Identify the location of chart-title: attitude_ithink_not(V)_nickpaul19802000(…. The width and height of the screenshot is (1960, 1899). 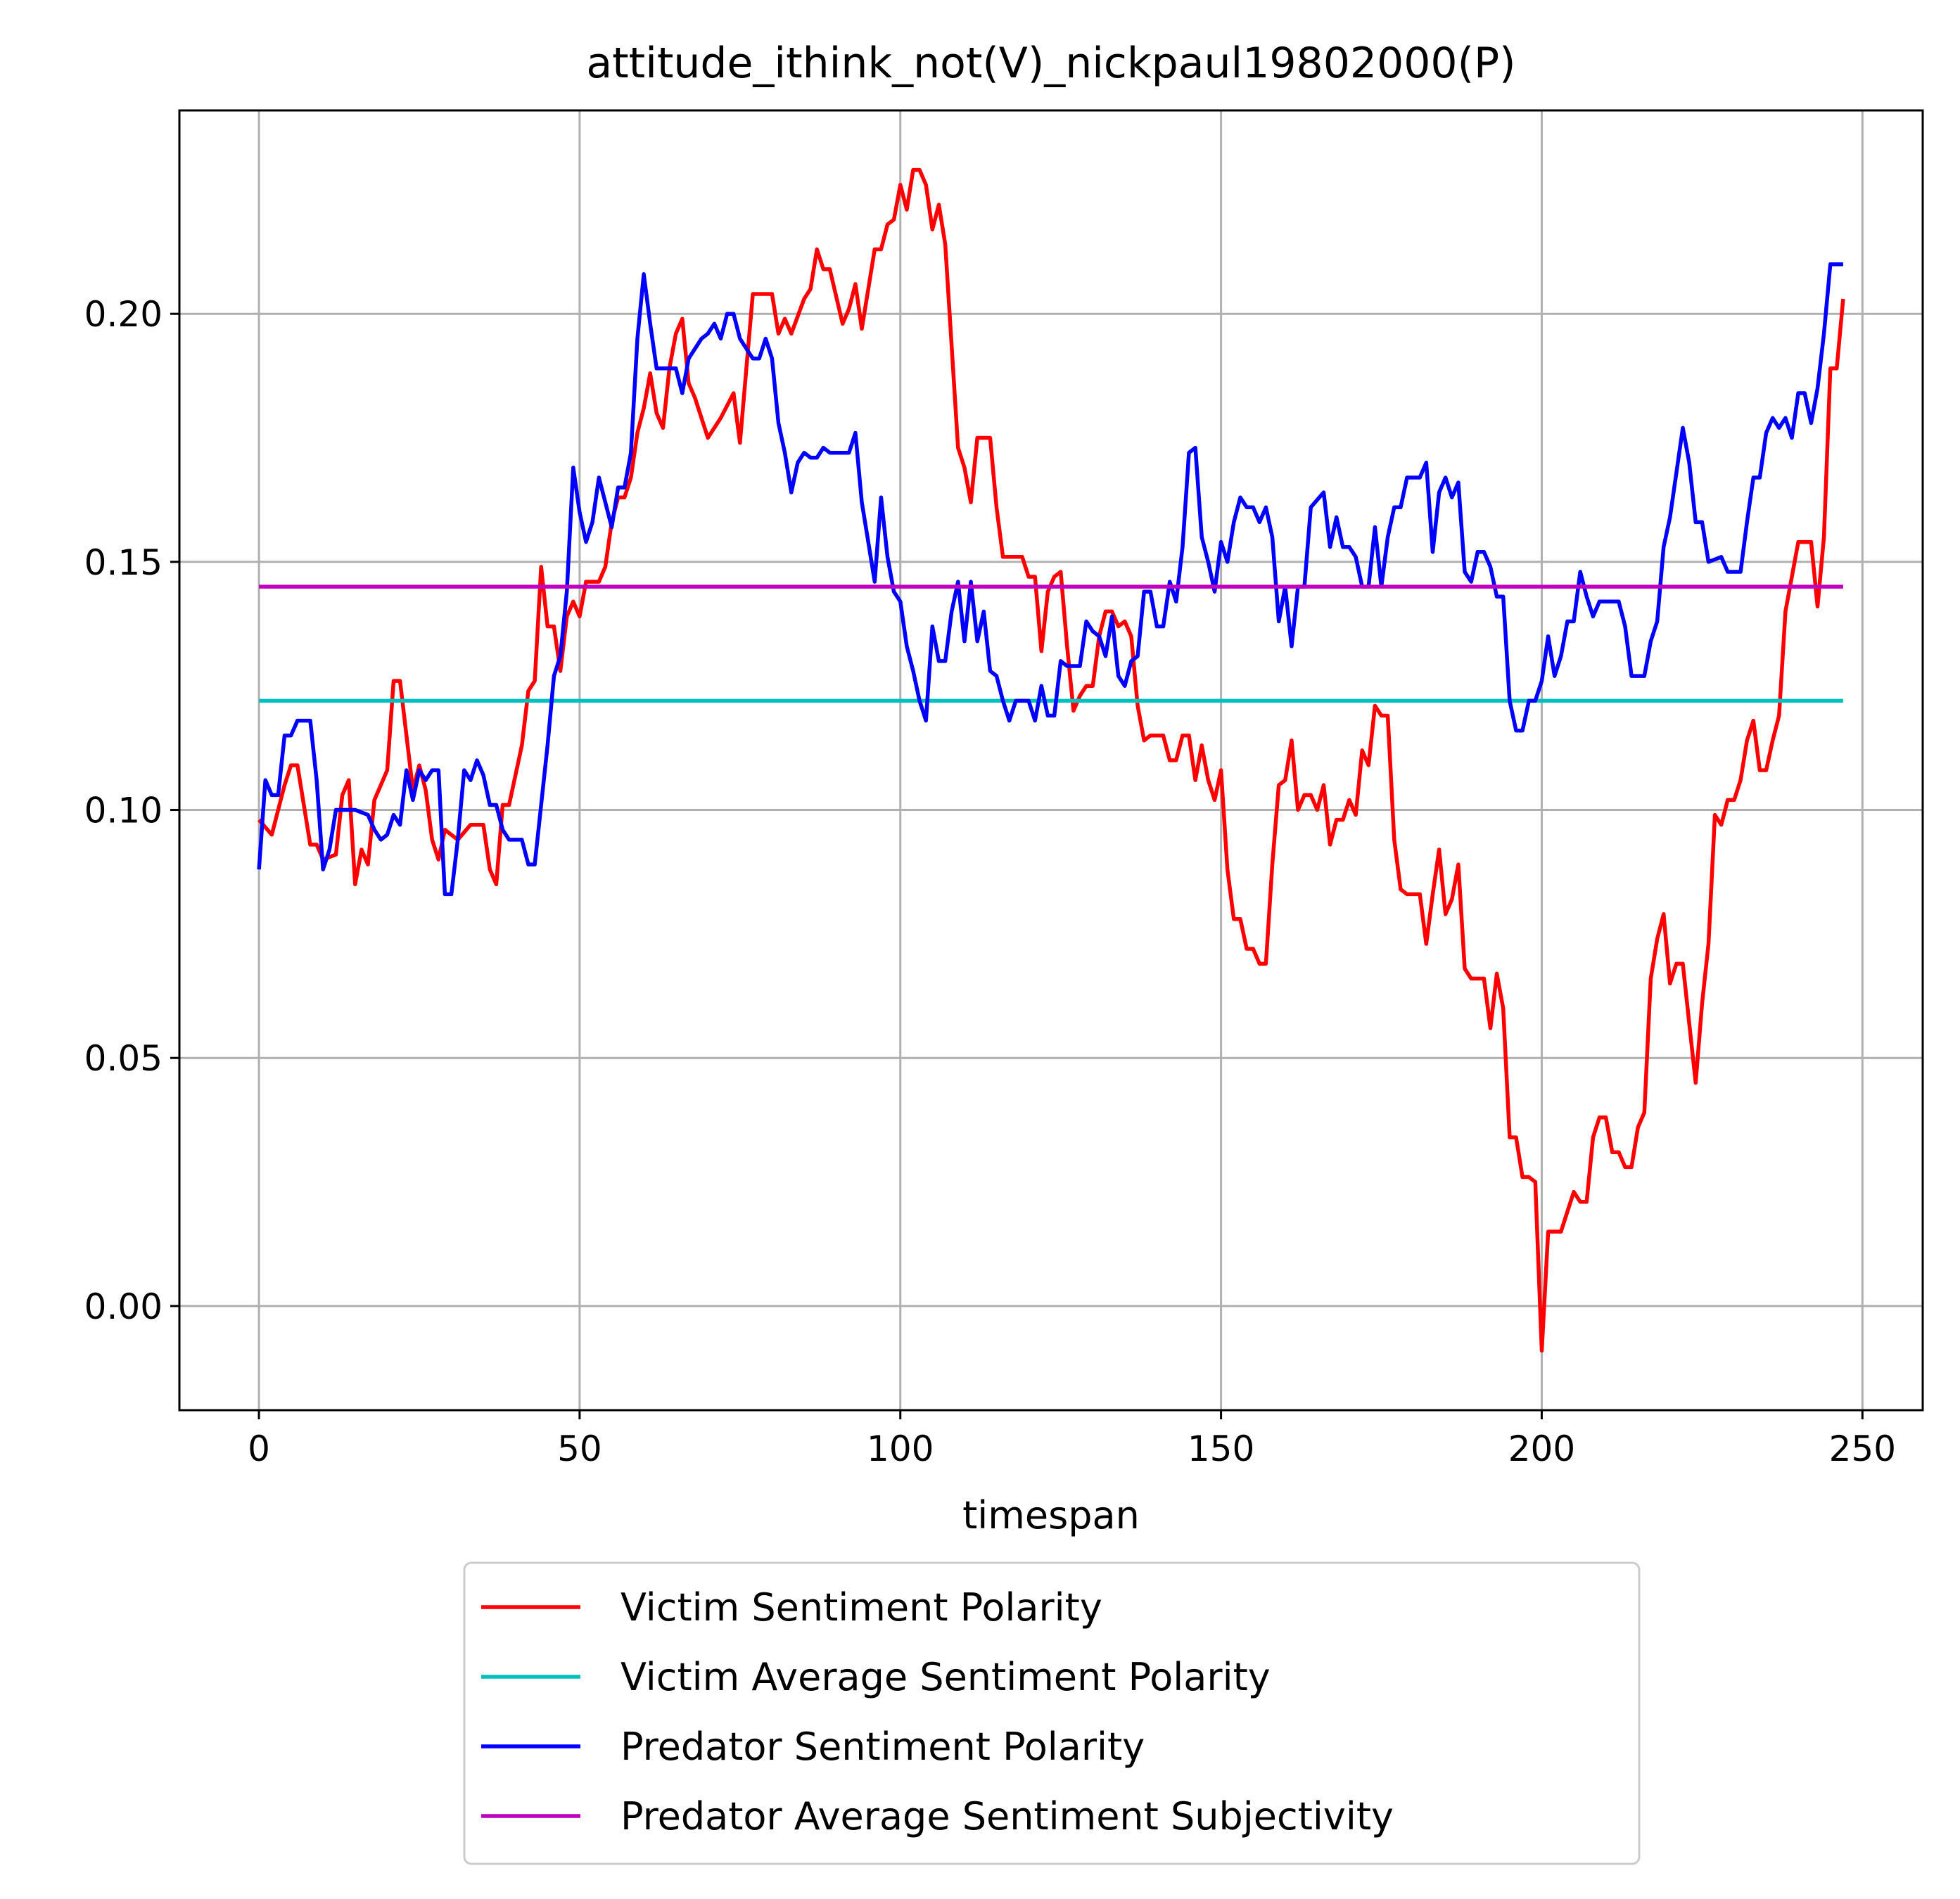
(1051, 64).